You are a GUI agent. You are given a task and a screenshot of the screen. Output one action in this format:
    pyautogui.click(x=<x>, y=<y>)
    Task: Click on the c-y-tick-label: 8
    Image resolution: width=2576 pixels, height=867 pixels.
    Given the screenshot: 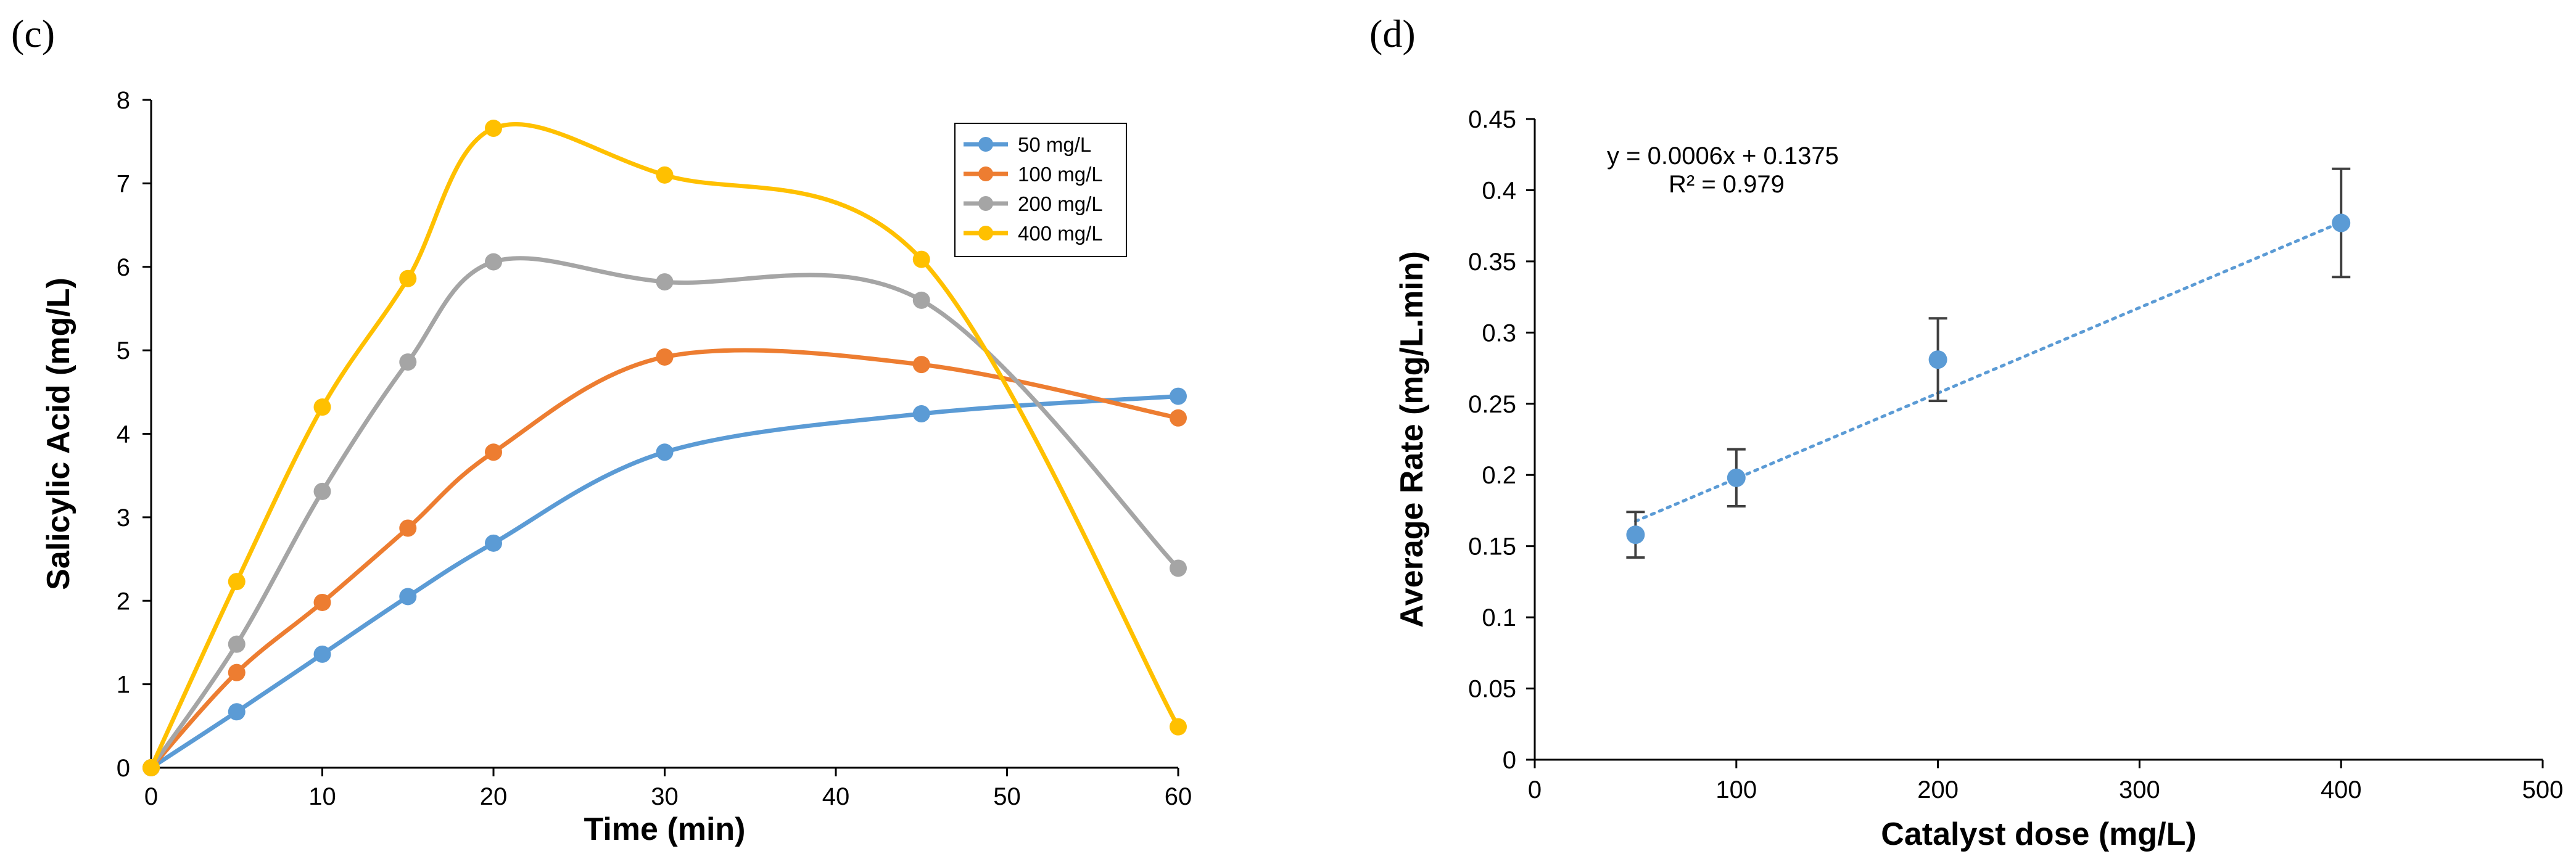 What is the action you would take?
    pyautogui.click(x=124, y=100)
    